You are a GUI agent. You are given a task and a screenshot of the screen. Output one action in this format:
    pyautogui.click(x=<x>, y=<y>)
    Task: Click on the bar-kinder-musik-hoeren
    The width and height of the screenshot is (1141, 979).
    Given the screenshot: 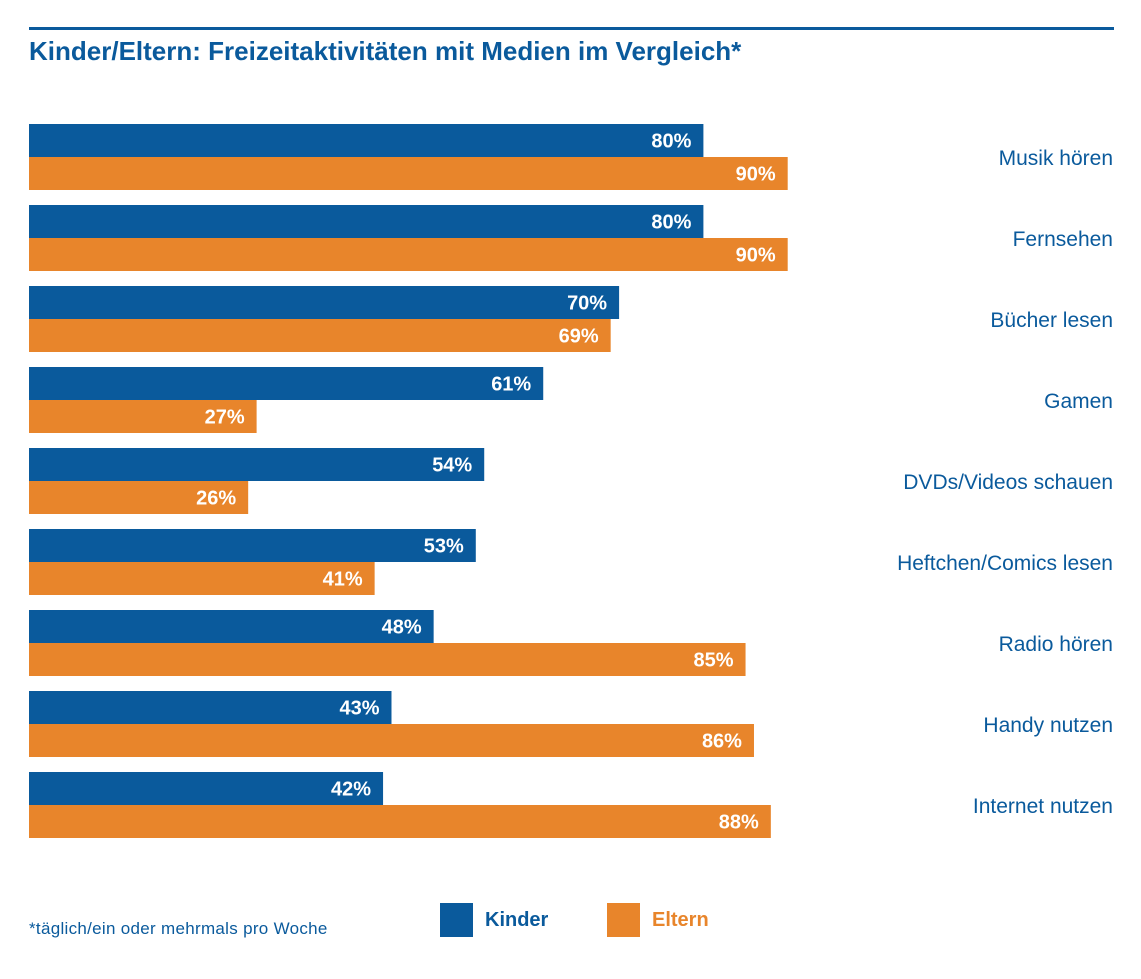 What is the action you would take?
    pyautogui.click(x=366, y=140)
    